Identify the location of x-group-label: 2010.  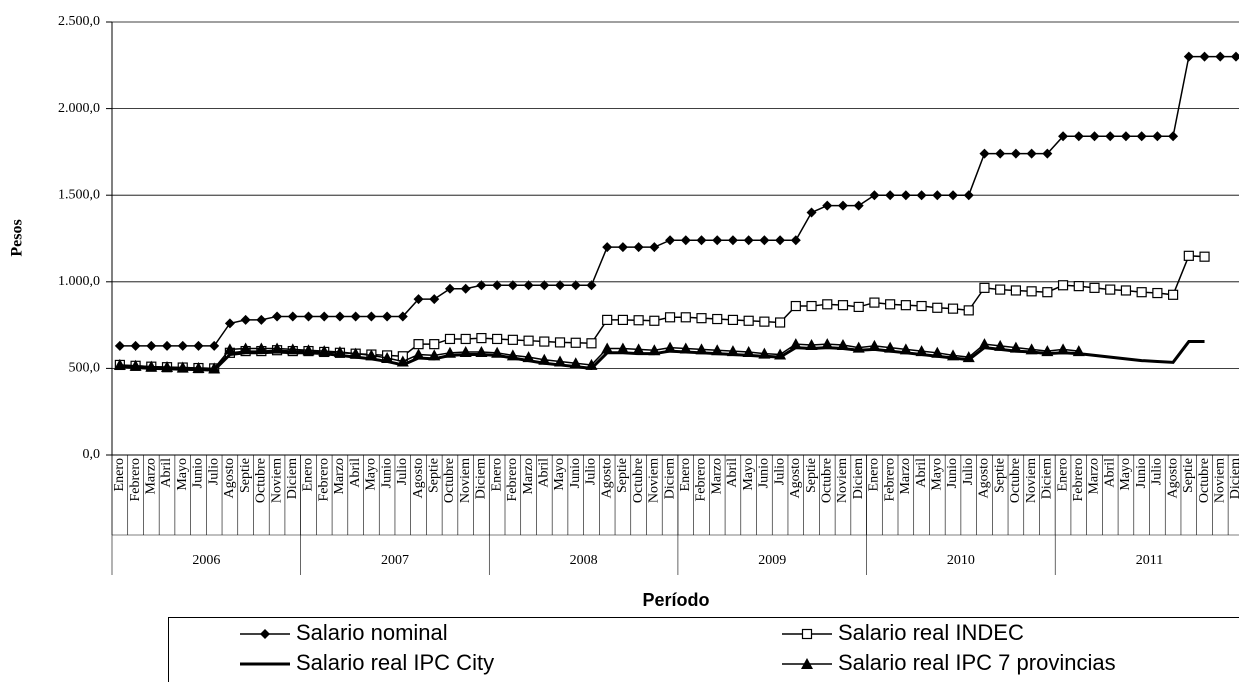
(961, 560).